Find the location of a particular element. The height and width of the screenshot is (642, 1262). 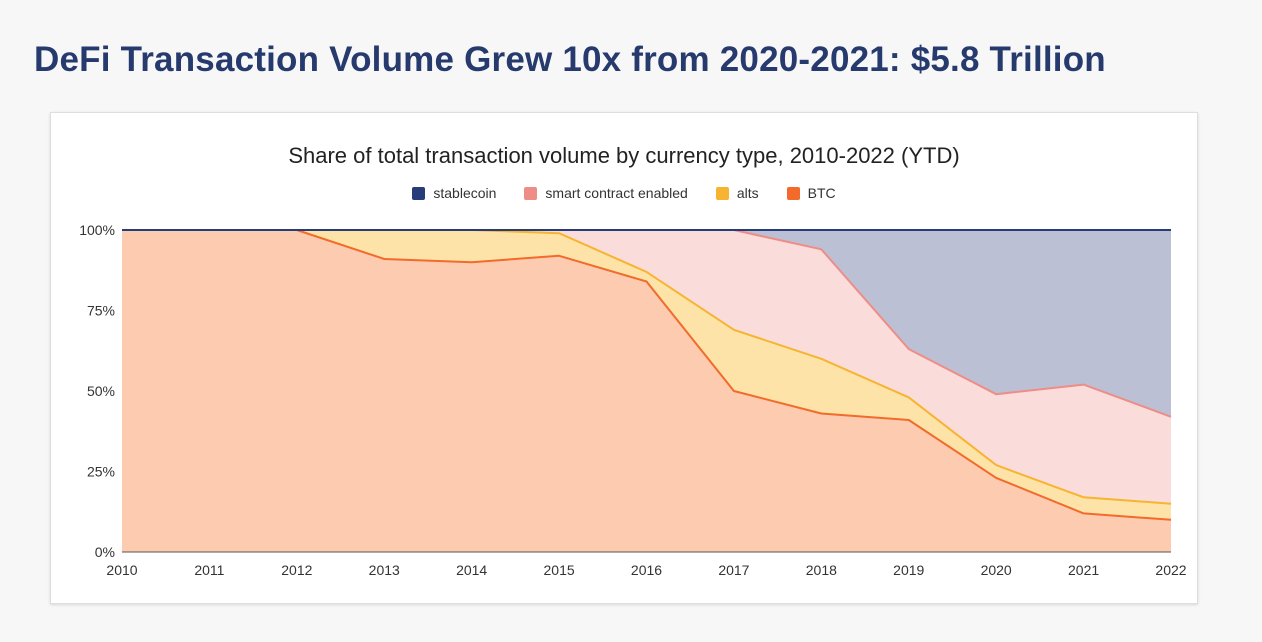

x-tick-label: 2014 is located at coordinates (471, 570).